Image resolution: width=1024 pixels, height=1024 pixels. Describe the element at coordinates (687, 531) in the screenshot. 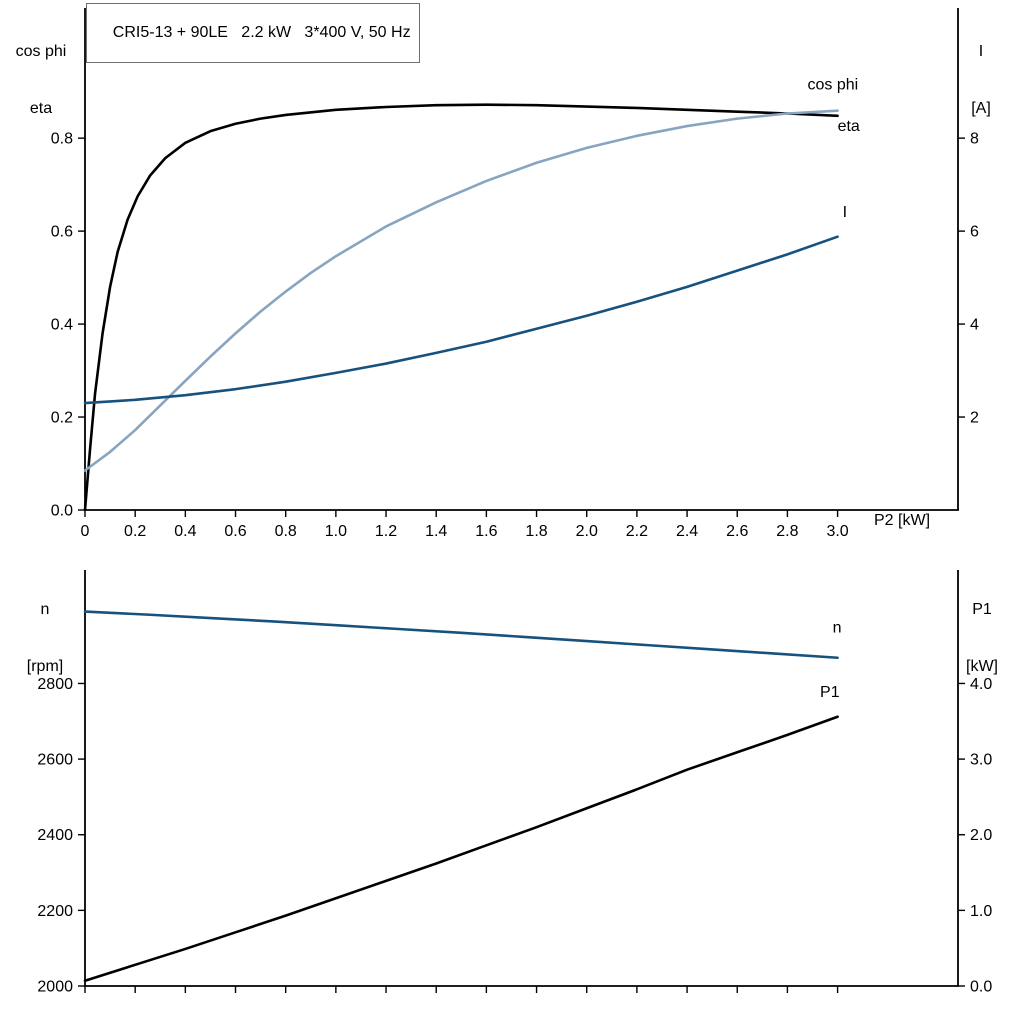

I see `svg-text: 2.4` at that location.